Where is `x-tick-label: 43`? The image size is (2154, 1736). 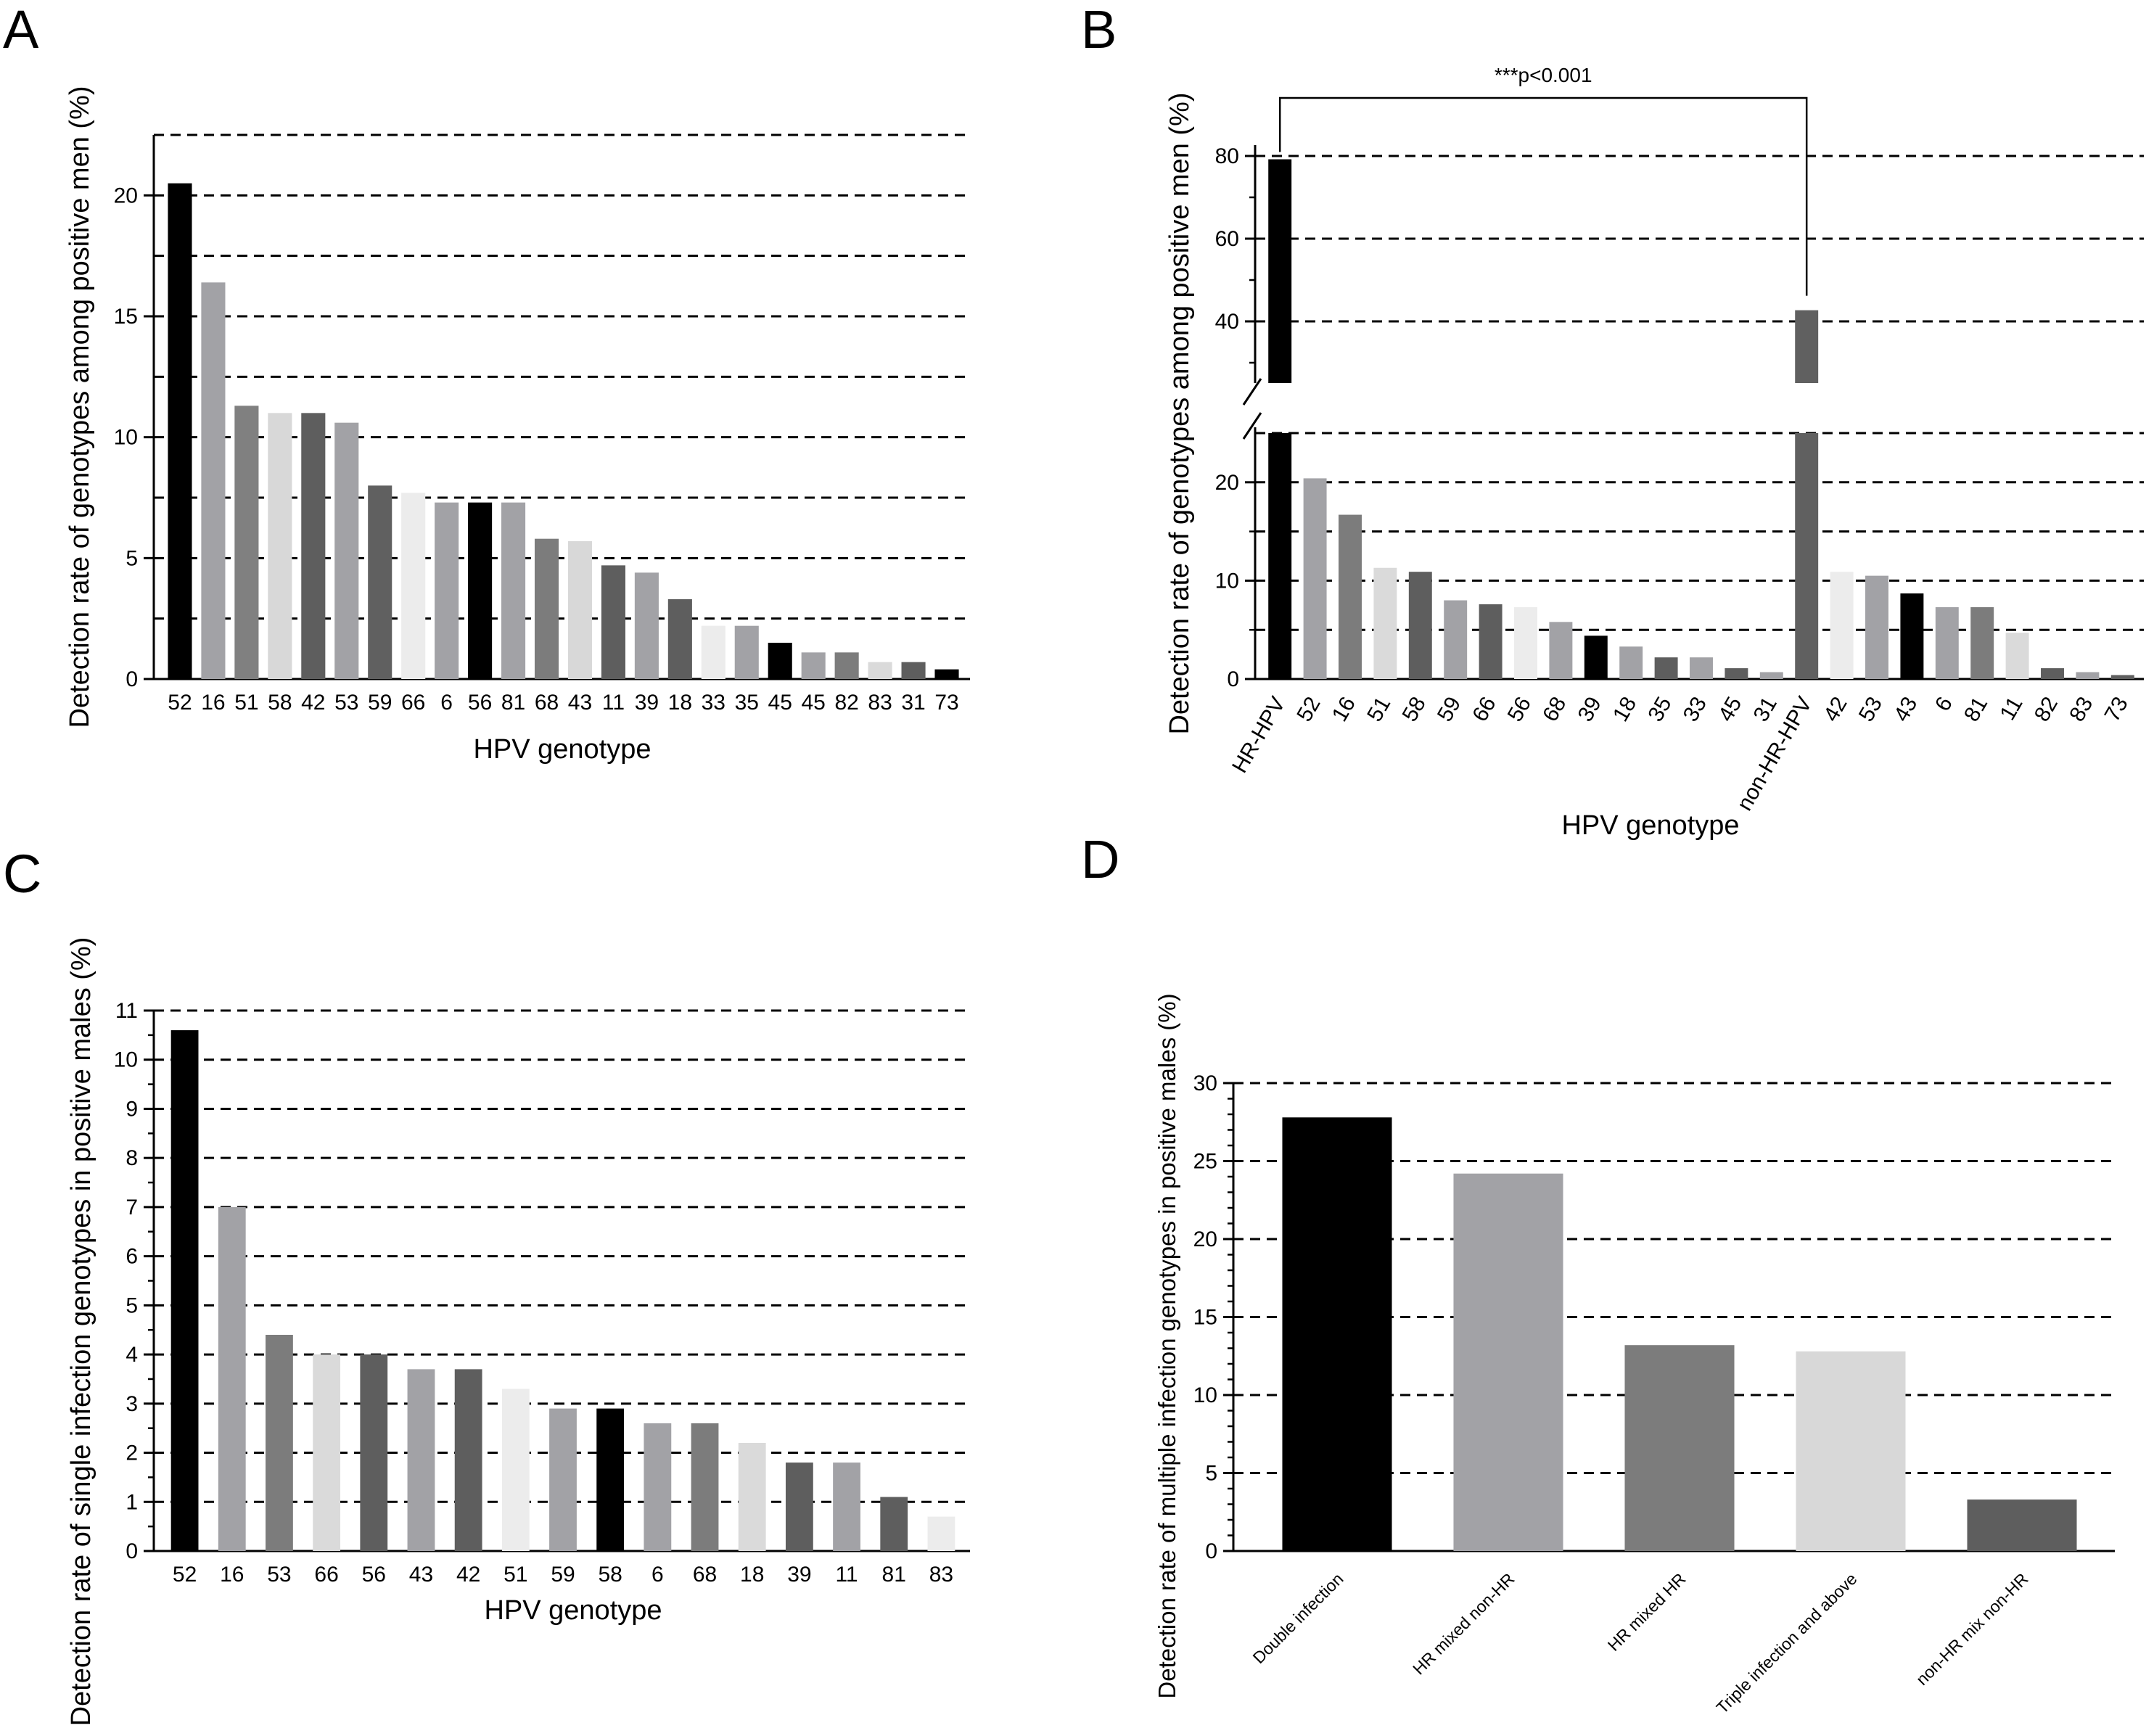
x-tick-label: 43 is located at coordinates (1905, 709).